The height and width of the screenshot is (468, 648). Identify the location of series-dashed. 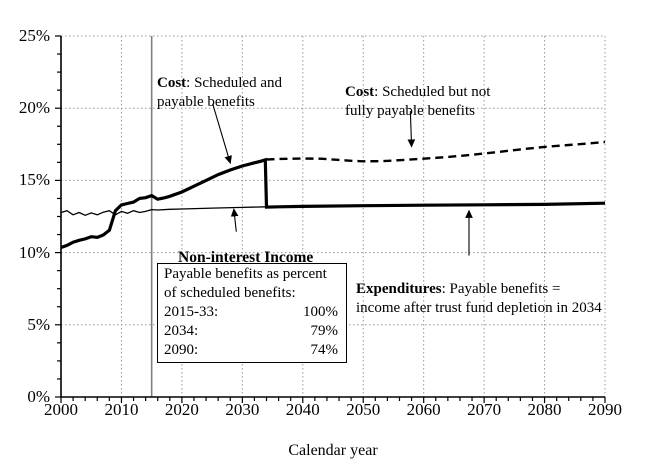
(436, 151).